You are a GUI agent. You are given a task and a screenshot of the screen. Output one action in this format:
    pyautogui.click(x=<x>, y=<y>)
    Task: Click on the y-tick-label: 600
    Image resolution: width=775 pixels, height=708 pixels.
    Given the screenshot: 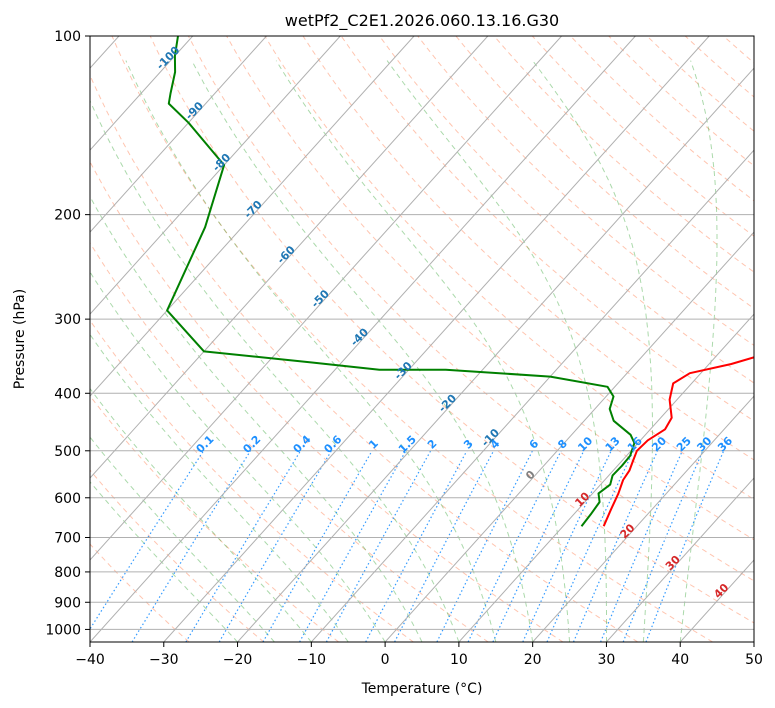 What is the action you would take?
    pyautogui.click(x=67, y=499)
    